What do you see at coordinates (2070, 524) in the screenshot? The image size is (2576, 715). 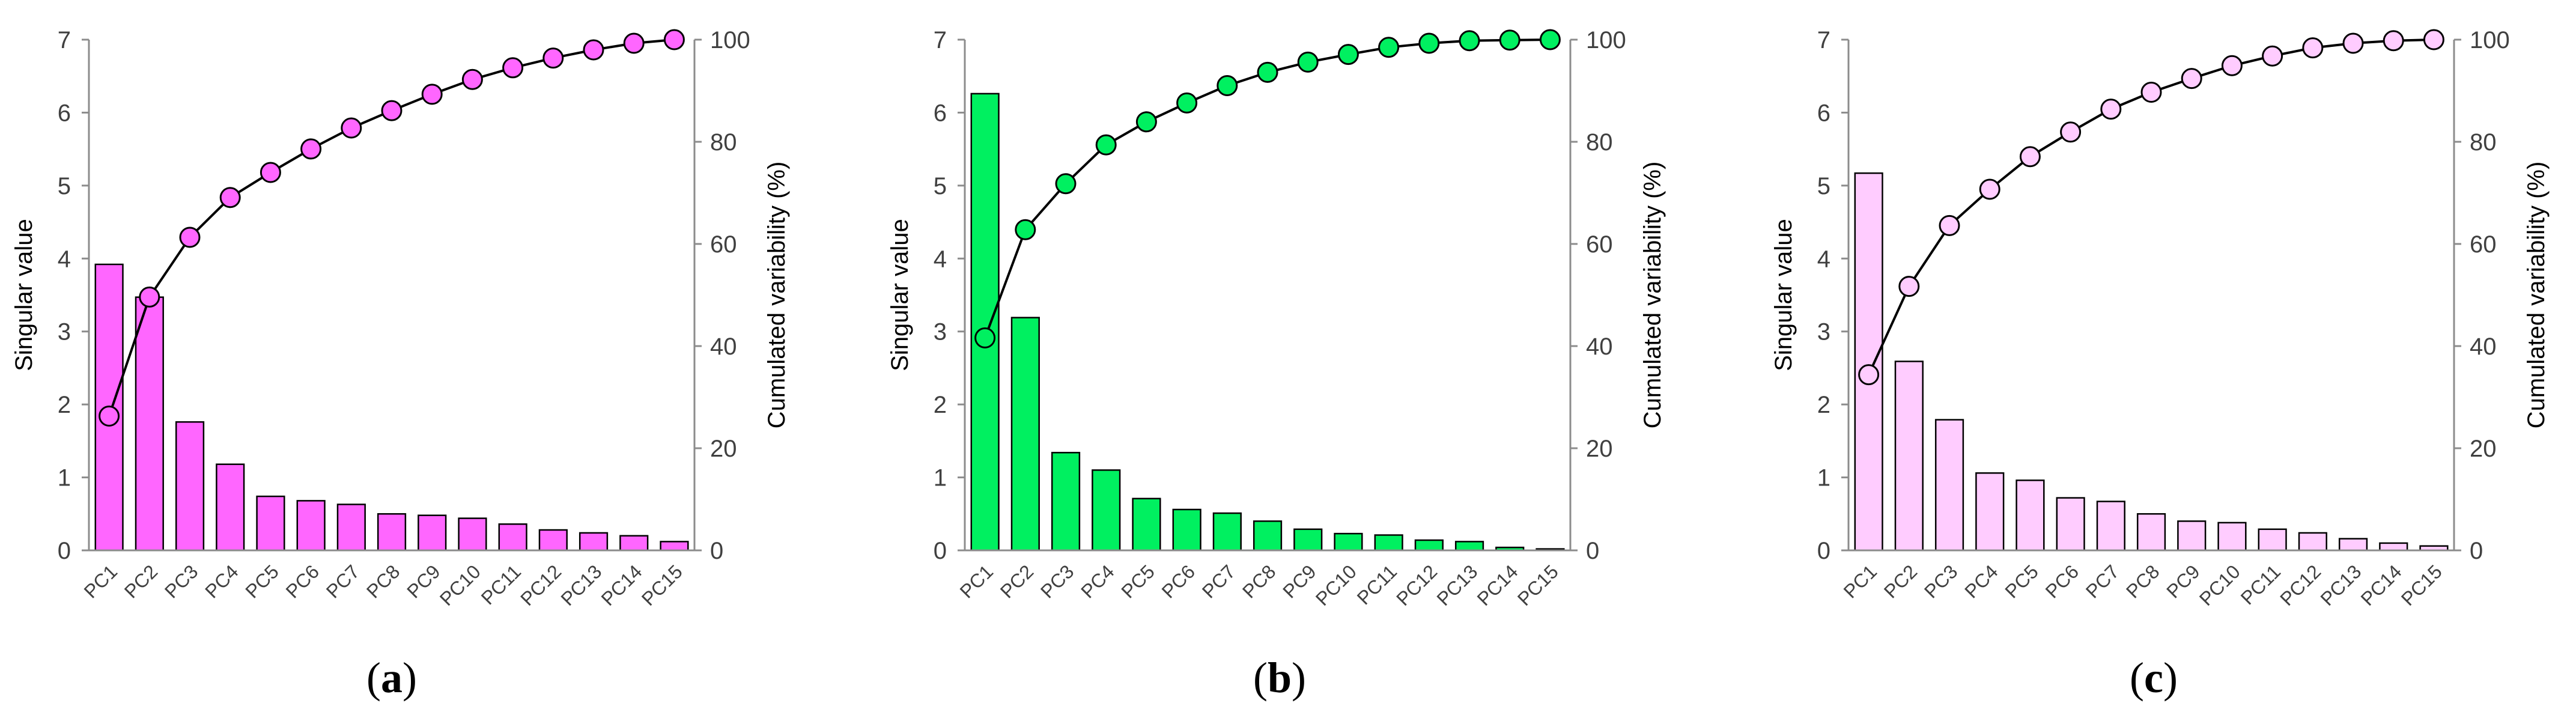 I see `bar-pc6` at bounding box center [2070, 524].